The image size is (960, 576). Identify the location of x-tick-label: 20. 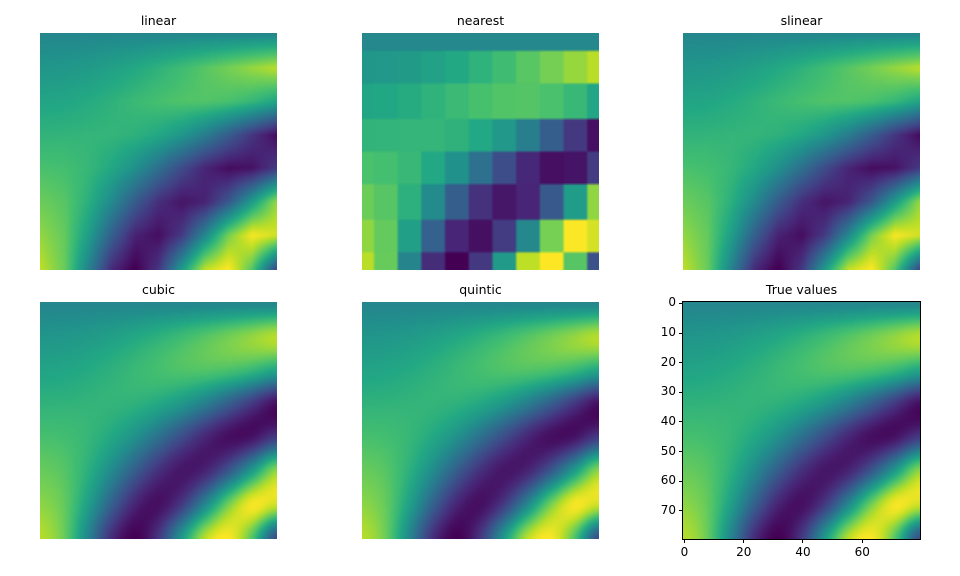
(744, 552).